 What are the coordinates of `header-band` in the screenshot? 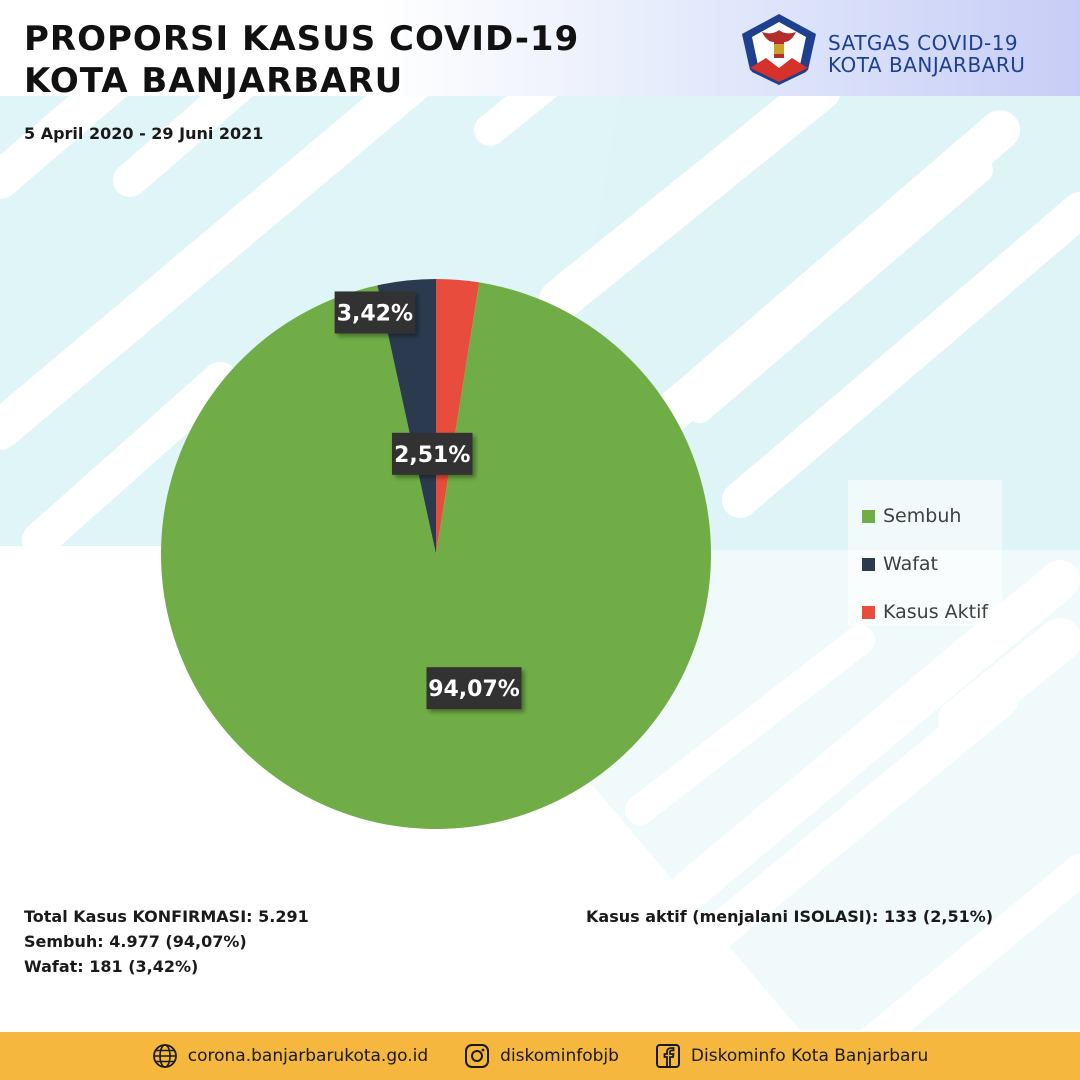 It's located at (540, 48).